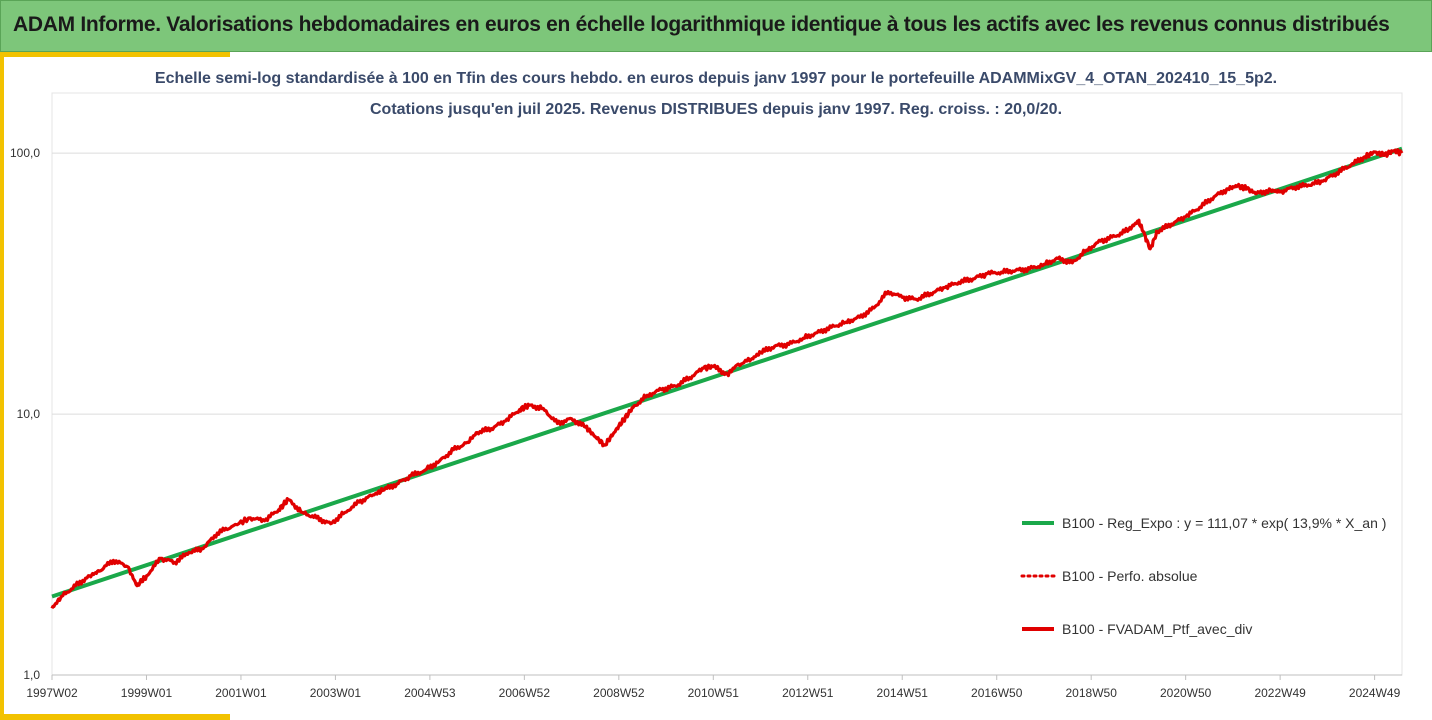 The width and height of the screenshot is (1432, 720). I want to click on x-tick-label: 2008W52, so click(619, 693).